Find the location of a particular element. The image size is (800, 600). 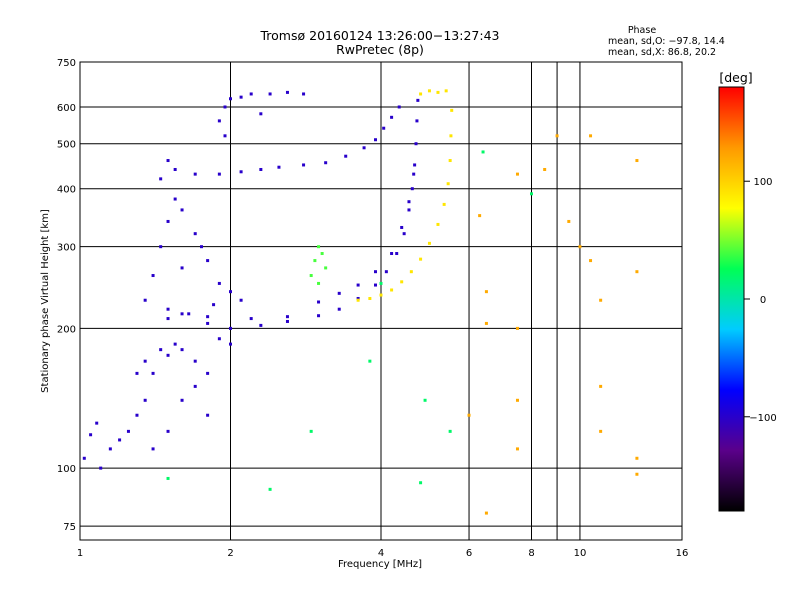

y-tick-label: 100 is located at coordinates (66, 469).